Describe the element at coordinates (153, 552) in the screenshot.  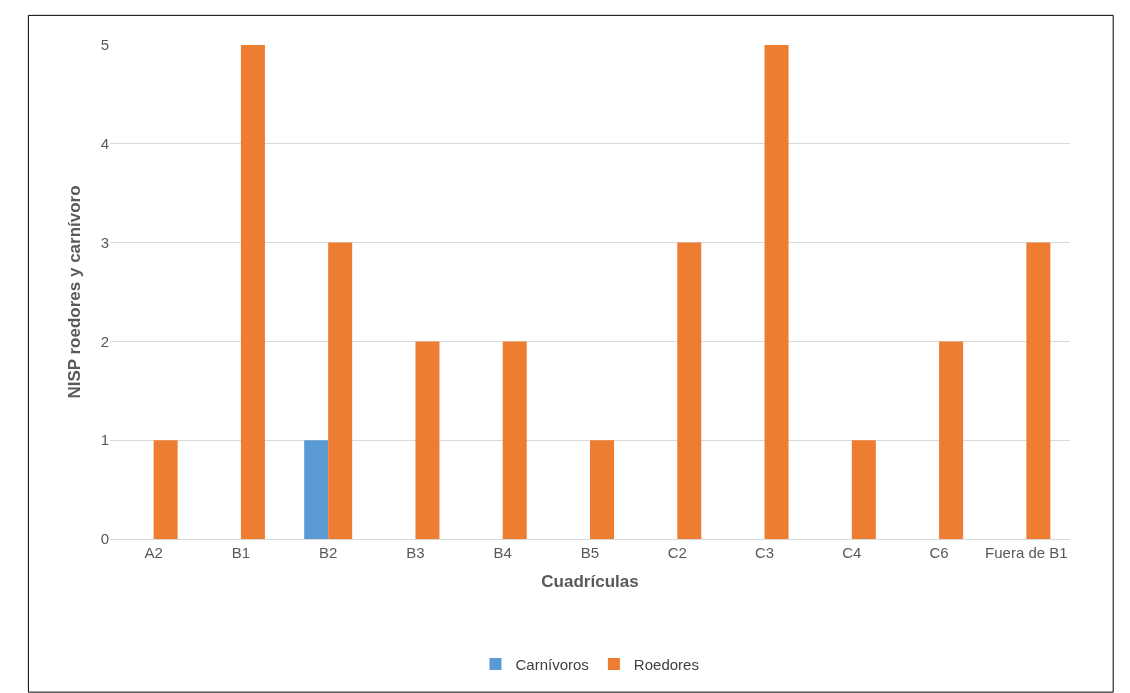
I see `x-tick-label: A2` at that location.